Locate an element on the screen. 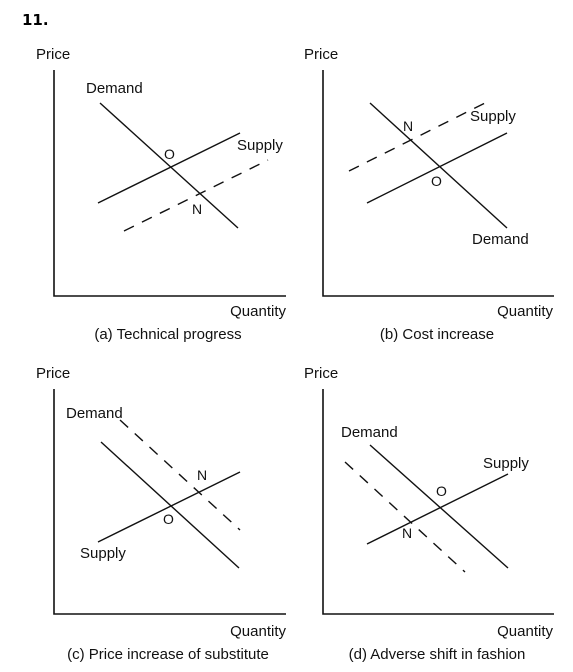 The image size is (573, 672). panel-b-demand-curve is located at coordinates (438, 165).